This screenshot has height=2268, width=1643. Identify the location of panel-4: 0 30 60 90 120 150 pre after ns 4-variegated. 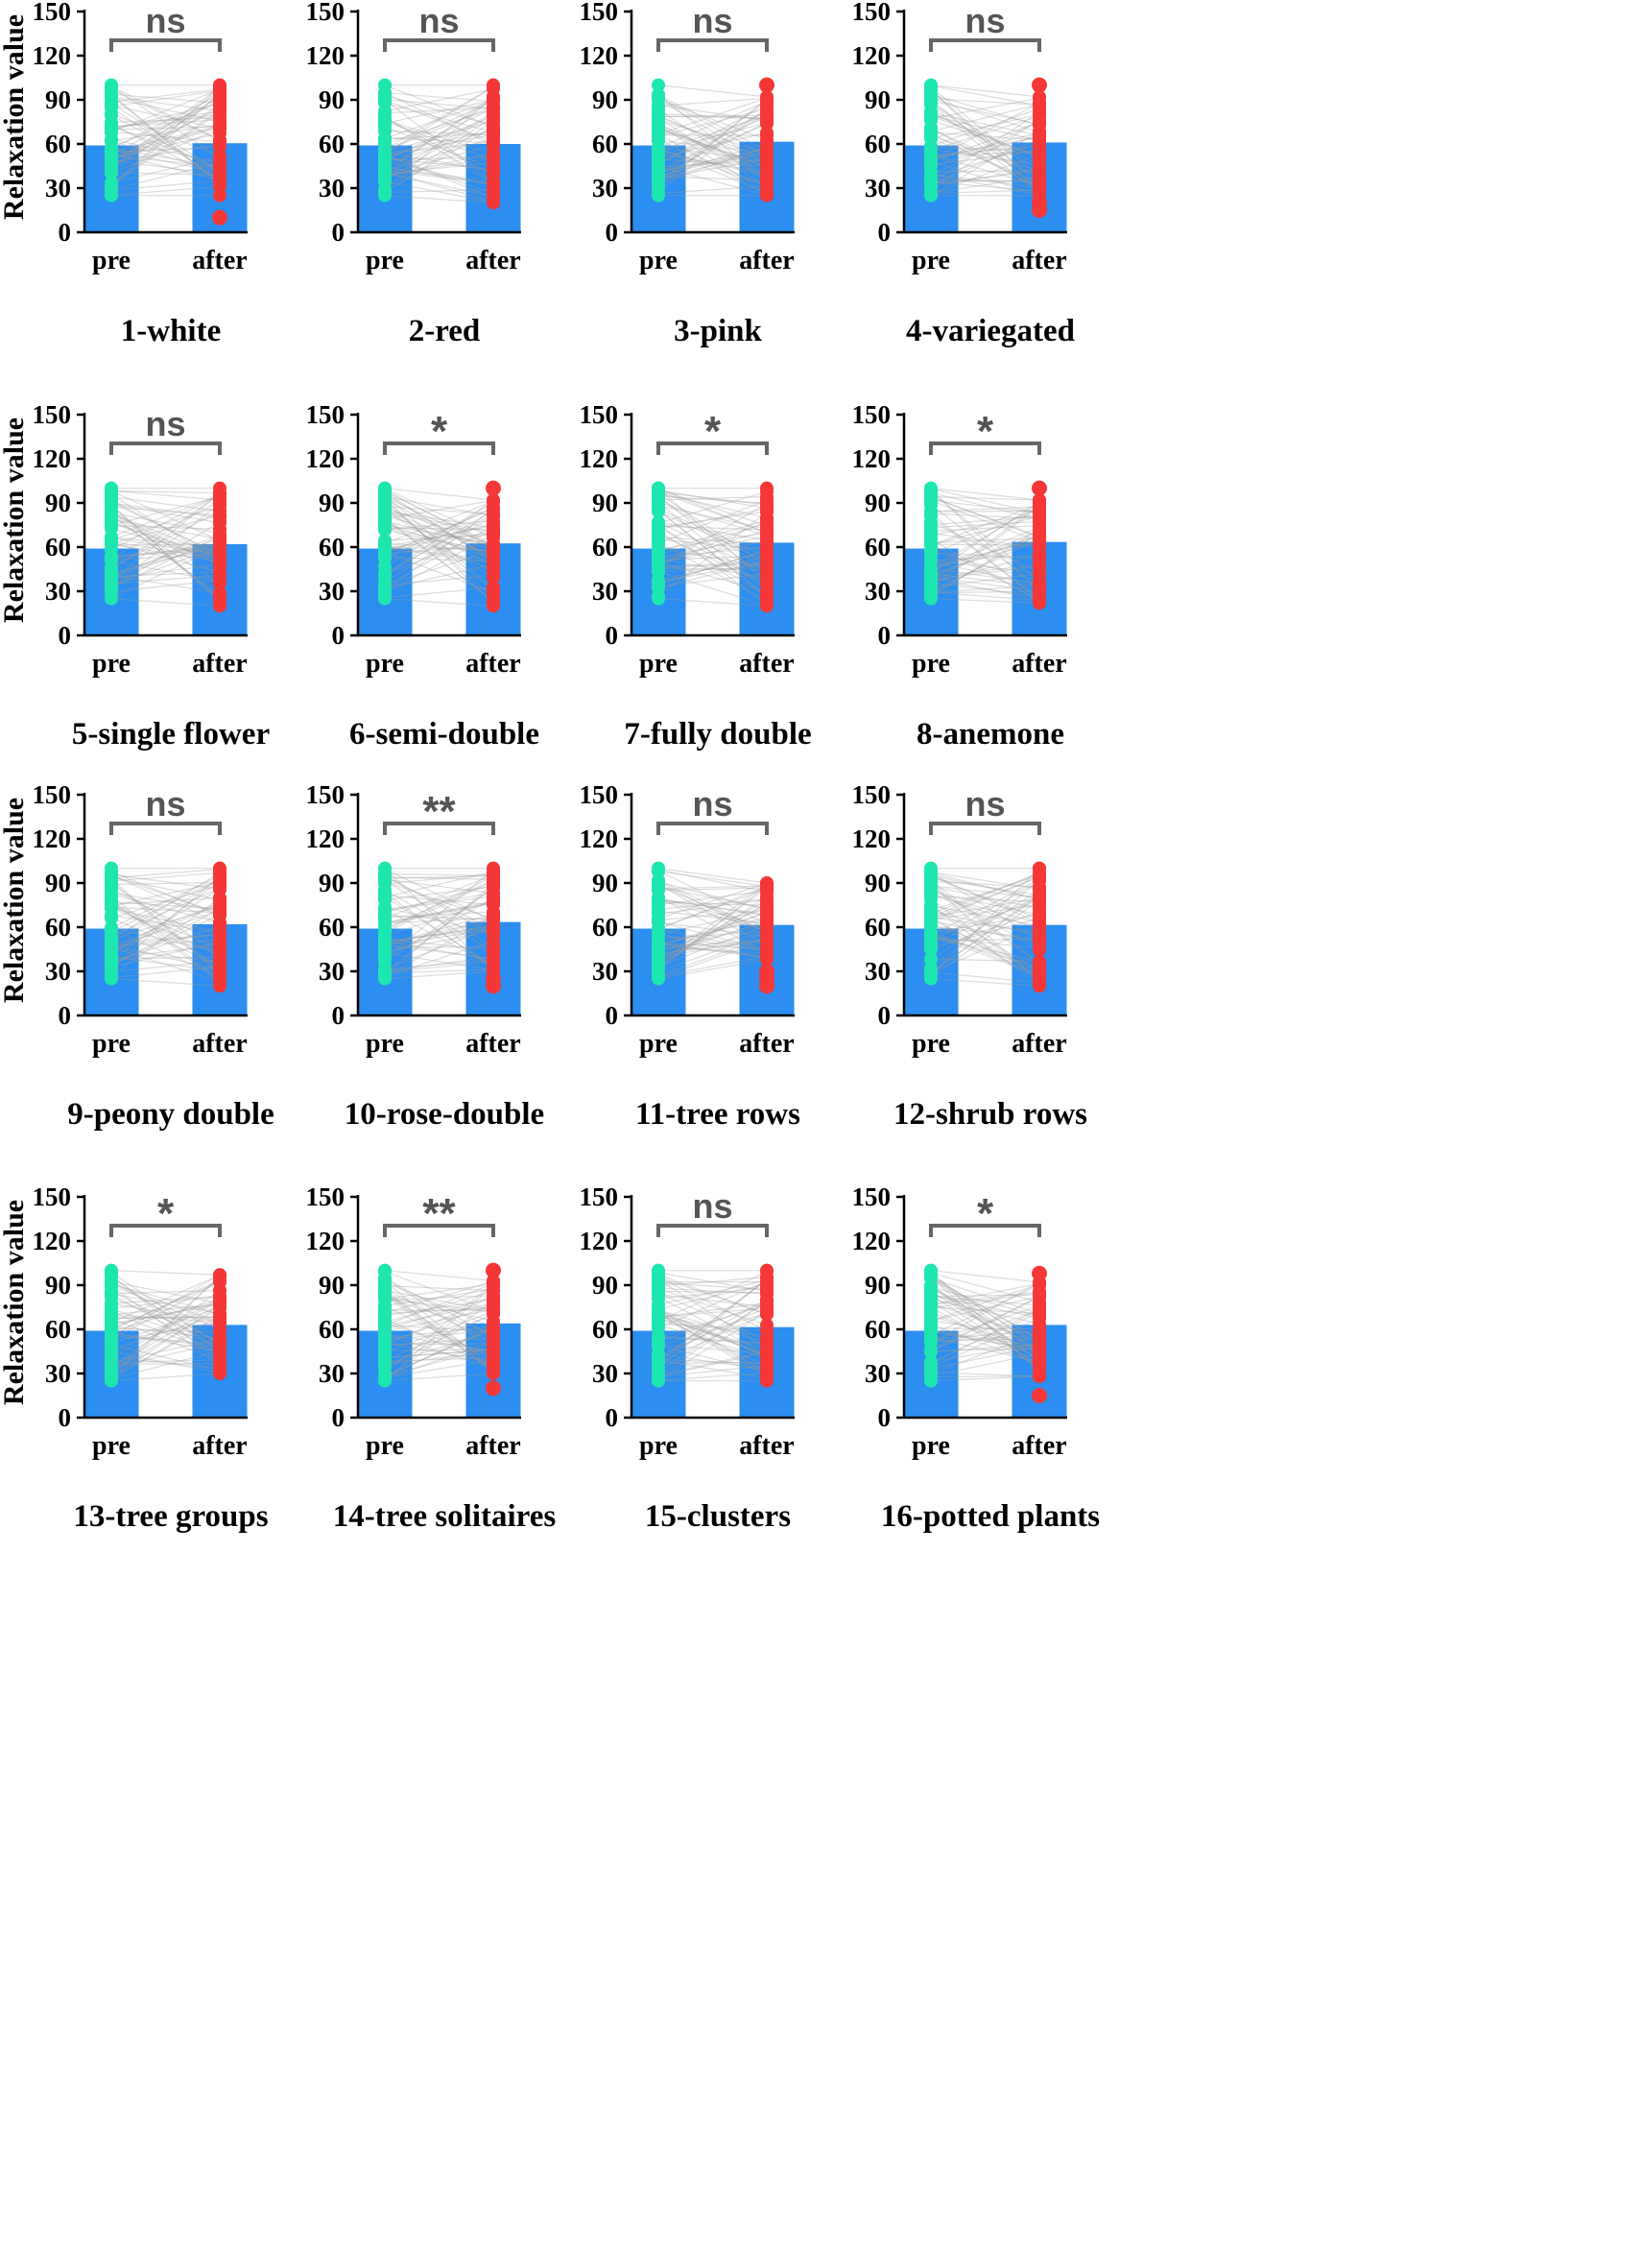
(963, 174).